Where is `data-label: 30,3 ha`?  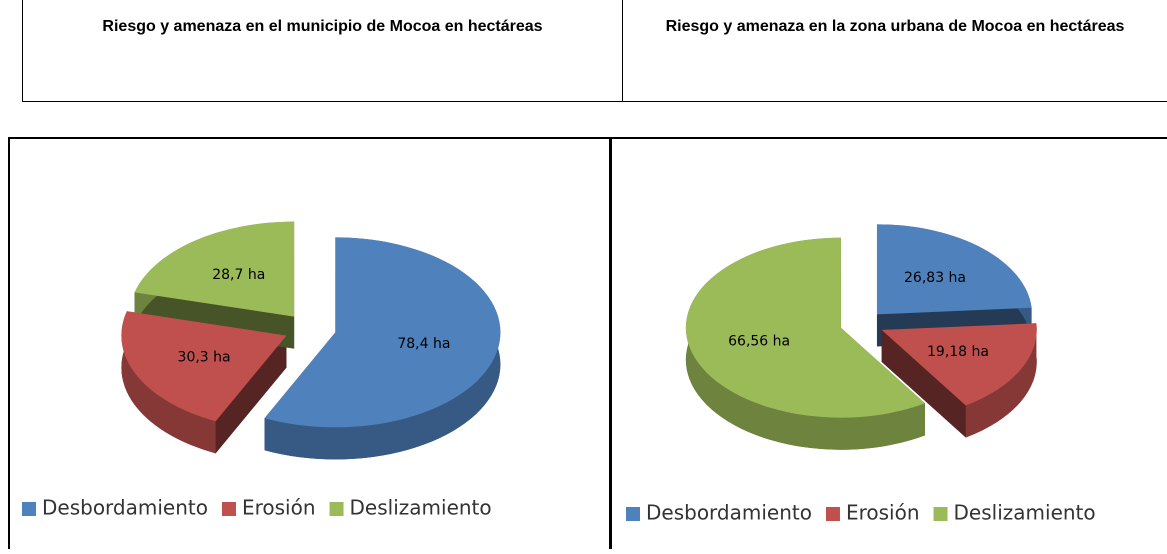 data-label: 30,3 ha is located at coordinates (204, 358).